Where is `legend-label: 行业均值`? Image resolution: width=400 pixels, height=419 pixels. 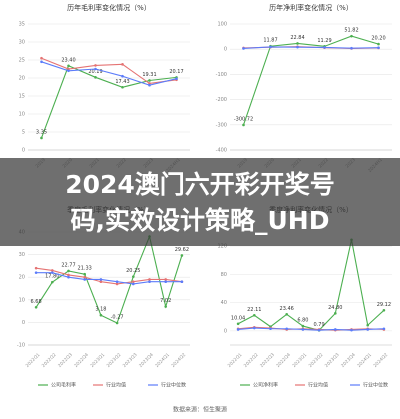 legend-label: 行业均值 is located at coordinates (318, 385).